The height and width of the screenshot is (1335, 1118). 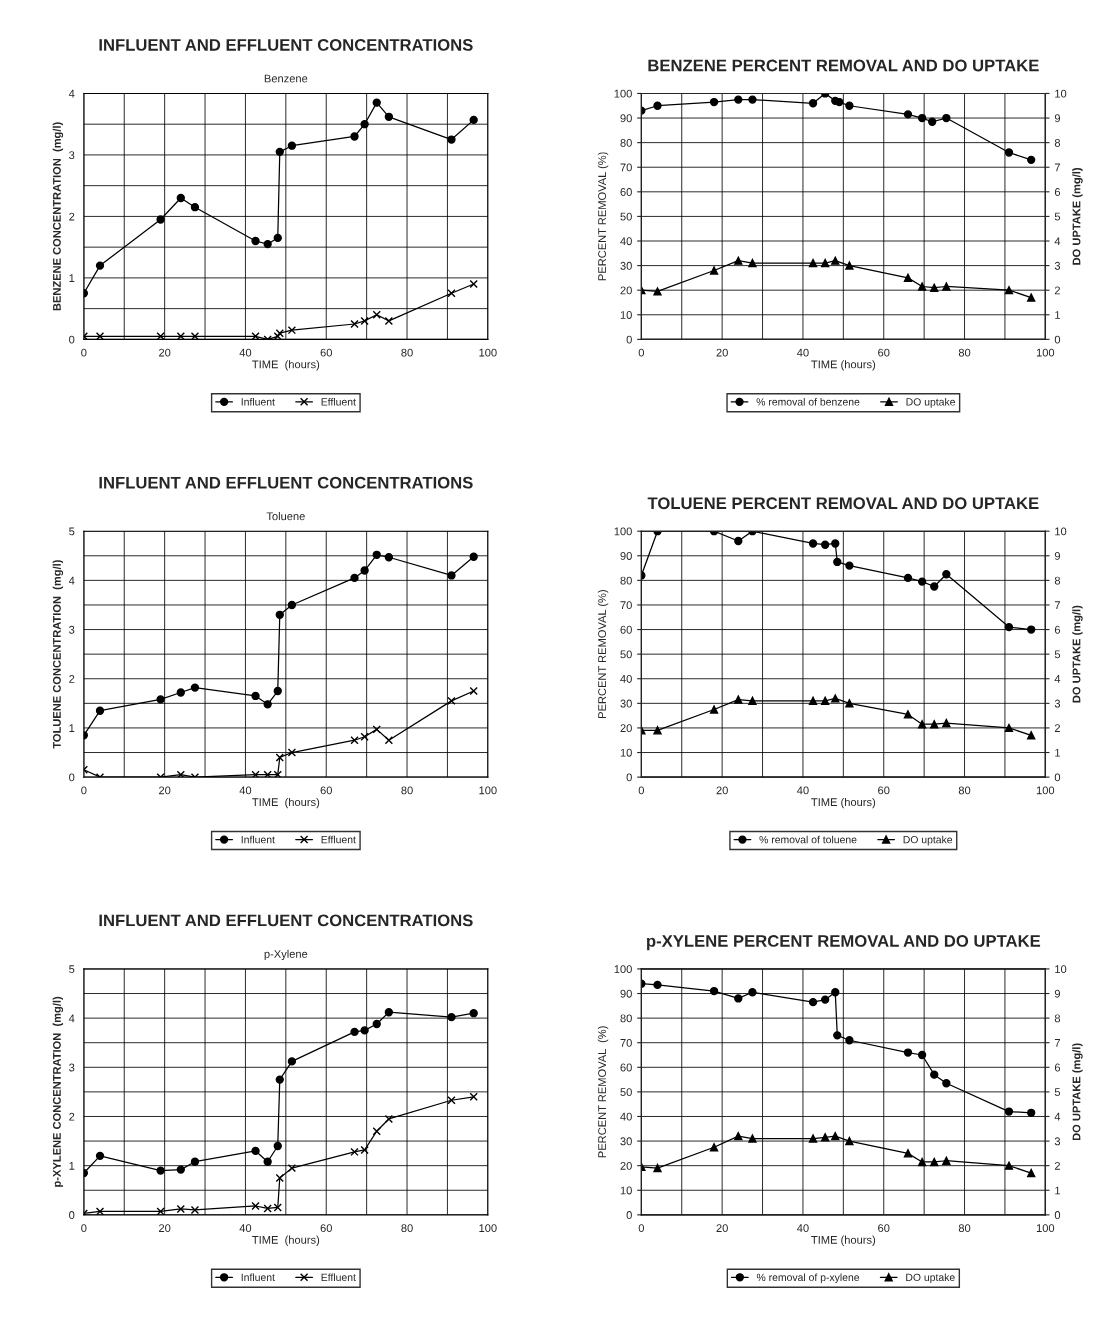 What do you see at coordinates (626, 679) in the screenshot?
I see `y-tick-label: 40` at bounding box center [626, 679].